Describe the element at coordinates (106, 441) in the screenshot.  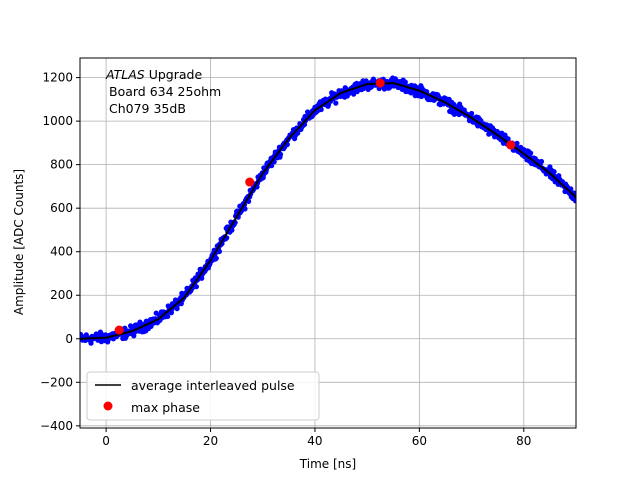
I see `x-tick-label: 0` at that location.